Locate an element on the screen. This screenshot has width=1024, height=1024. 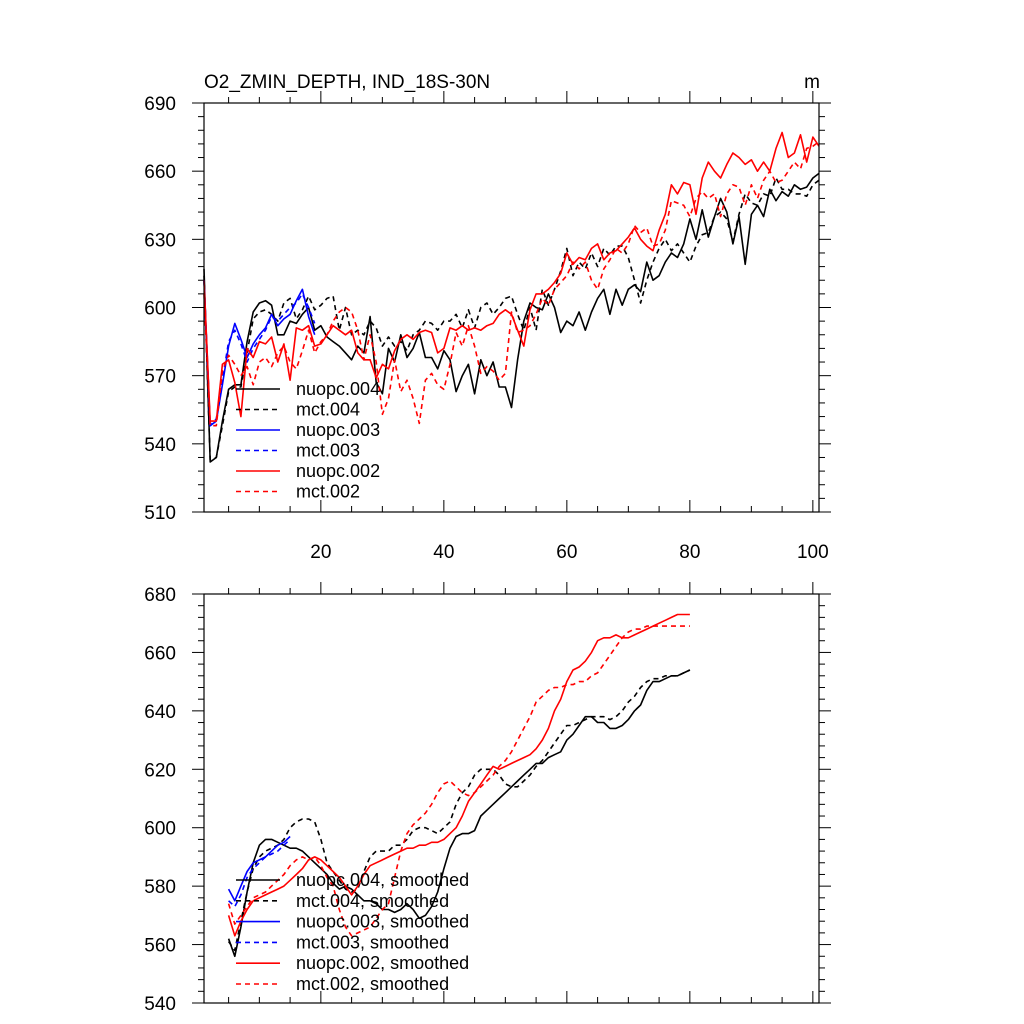
legend-label: mct.004 is located at coordinates (328, 410).